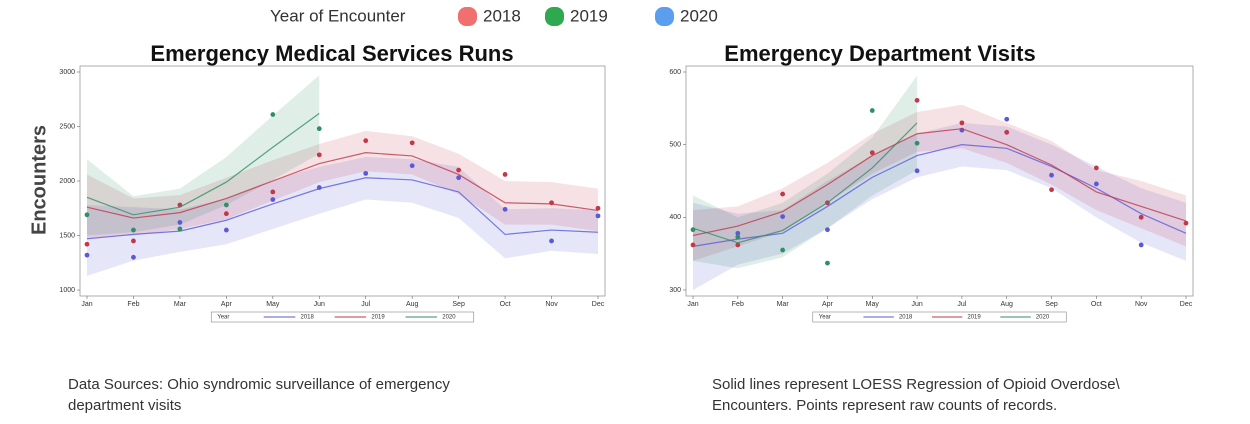 The width and height of the screenshot is (1250, 424). What do you see at coordinates (828, 304) in the screenshot?
I see `x-tick-label: Apr` at bounding box center [828, 304].